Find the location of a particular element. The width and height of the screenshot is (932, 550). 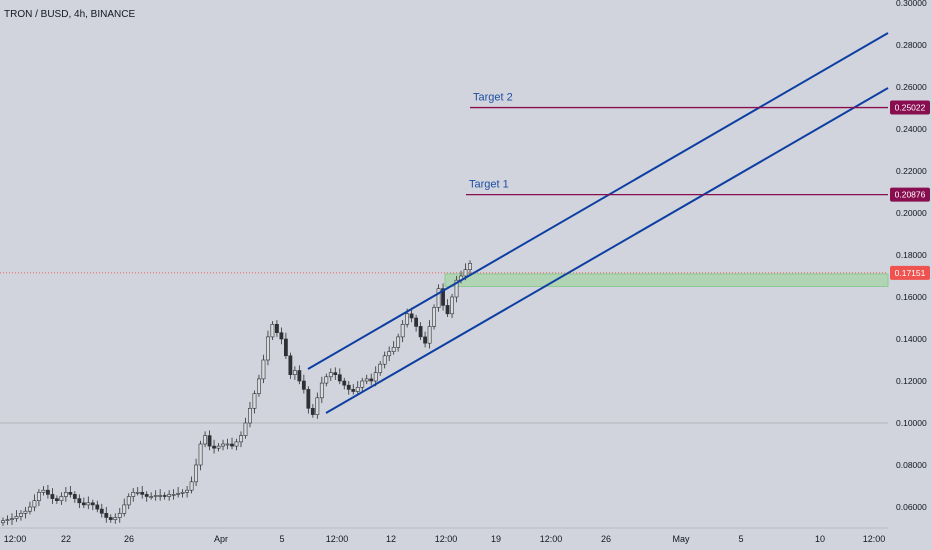

y-tick-label: 0.16000 is located at coordinates (911, 297).